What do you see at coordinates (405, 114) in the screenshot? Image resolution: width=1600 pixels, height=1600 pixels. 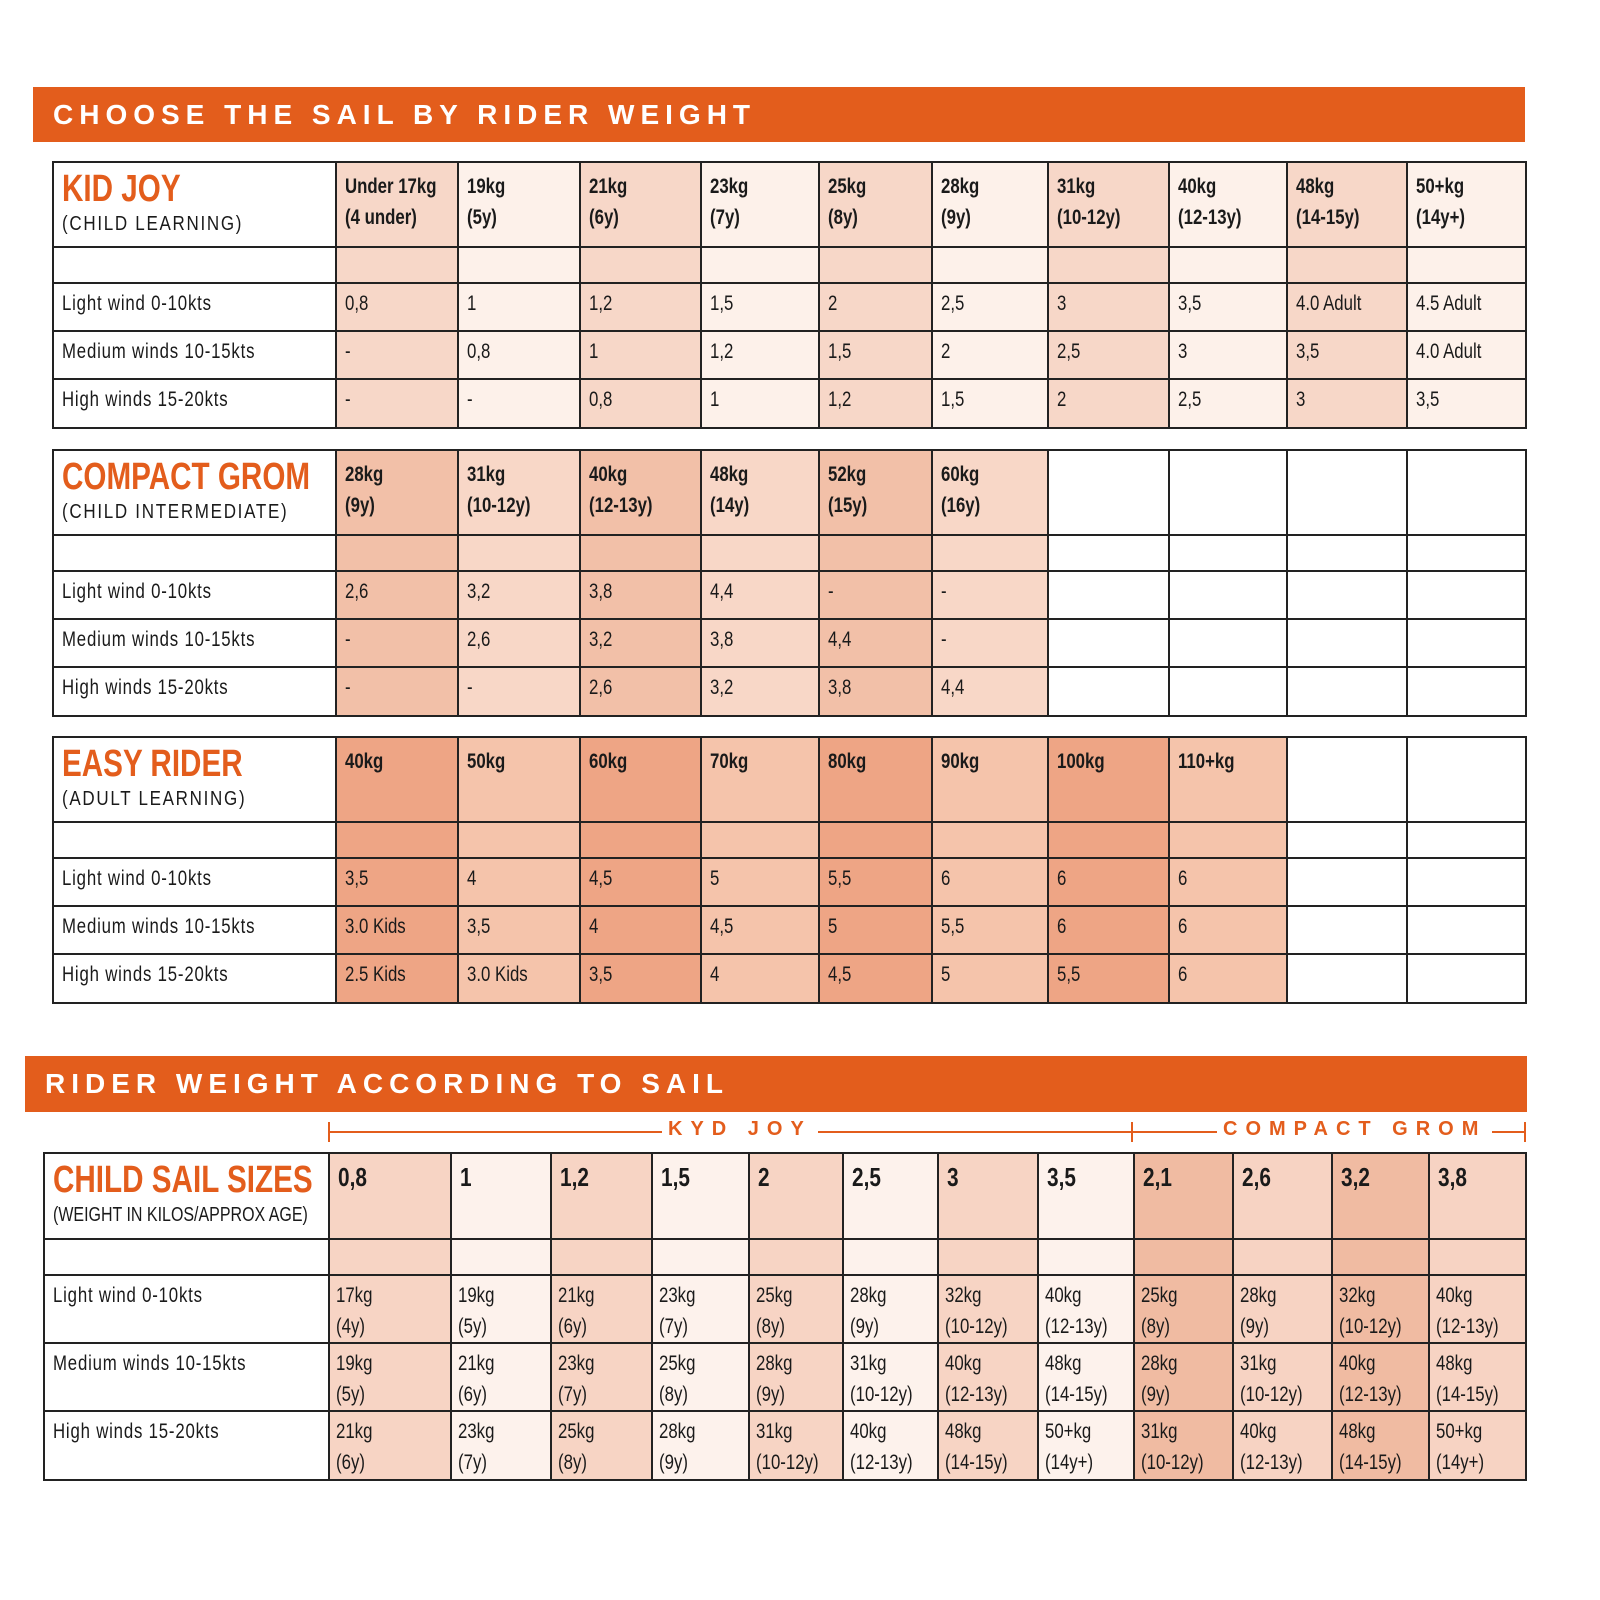 I see `banner-title: CHOOSE THE SAIL BY RIDER WEIGHT` at bounding box center [405, 114].